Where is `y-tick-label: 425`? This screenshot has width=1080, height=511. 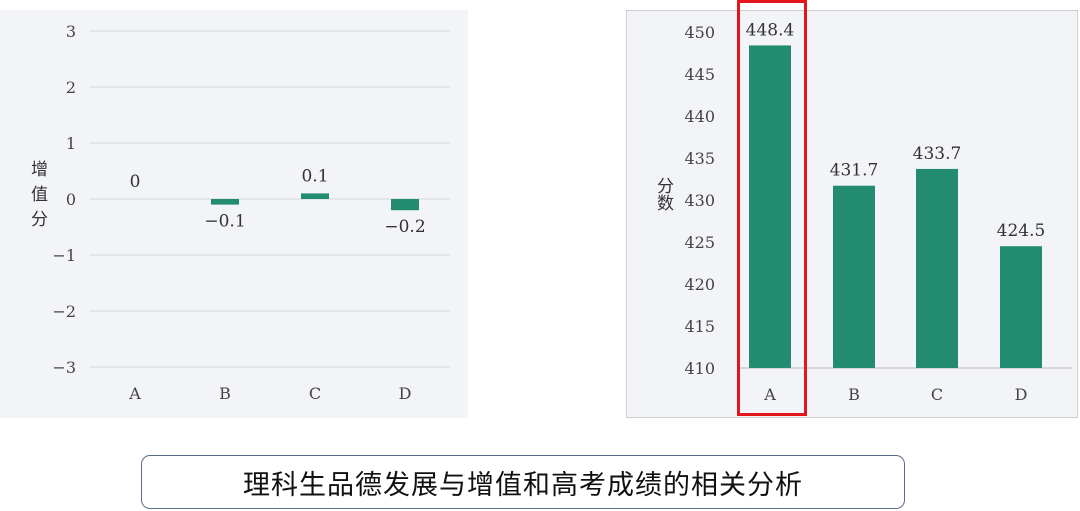
y-tick-label: 425 is located at coordinates (699, 242).